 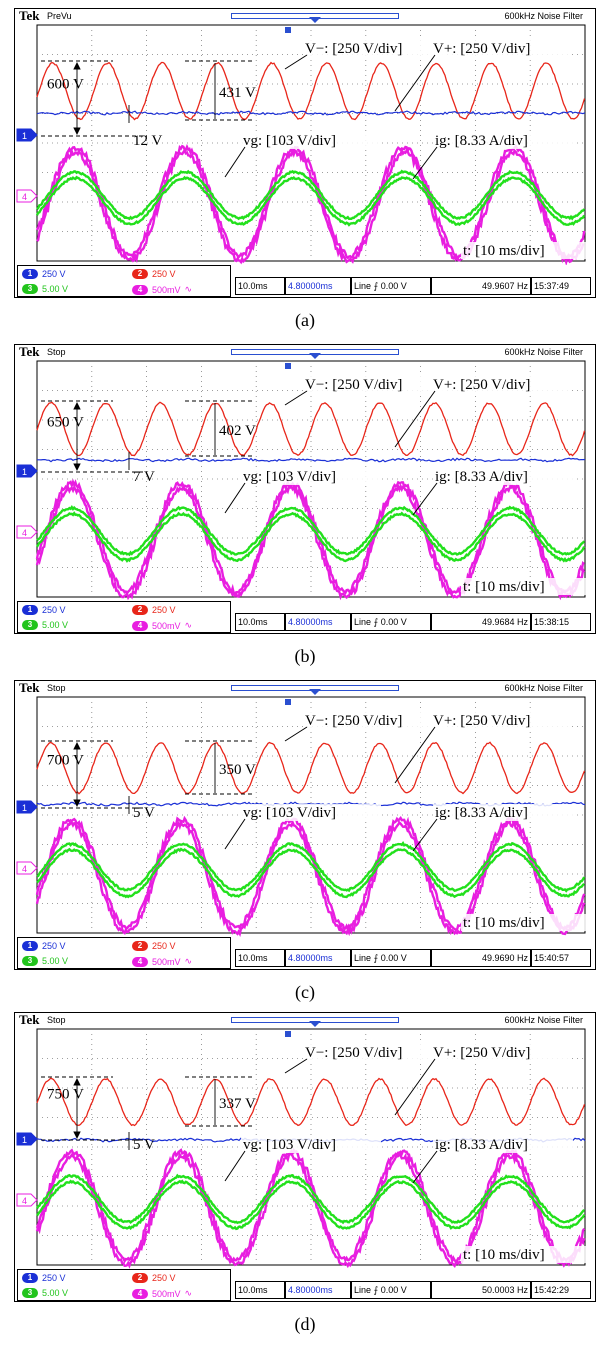 I want to click on annotation-vminus-amp: 431 V, so click(x=237, y=93).